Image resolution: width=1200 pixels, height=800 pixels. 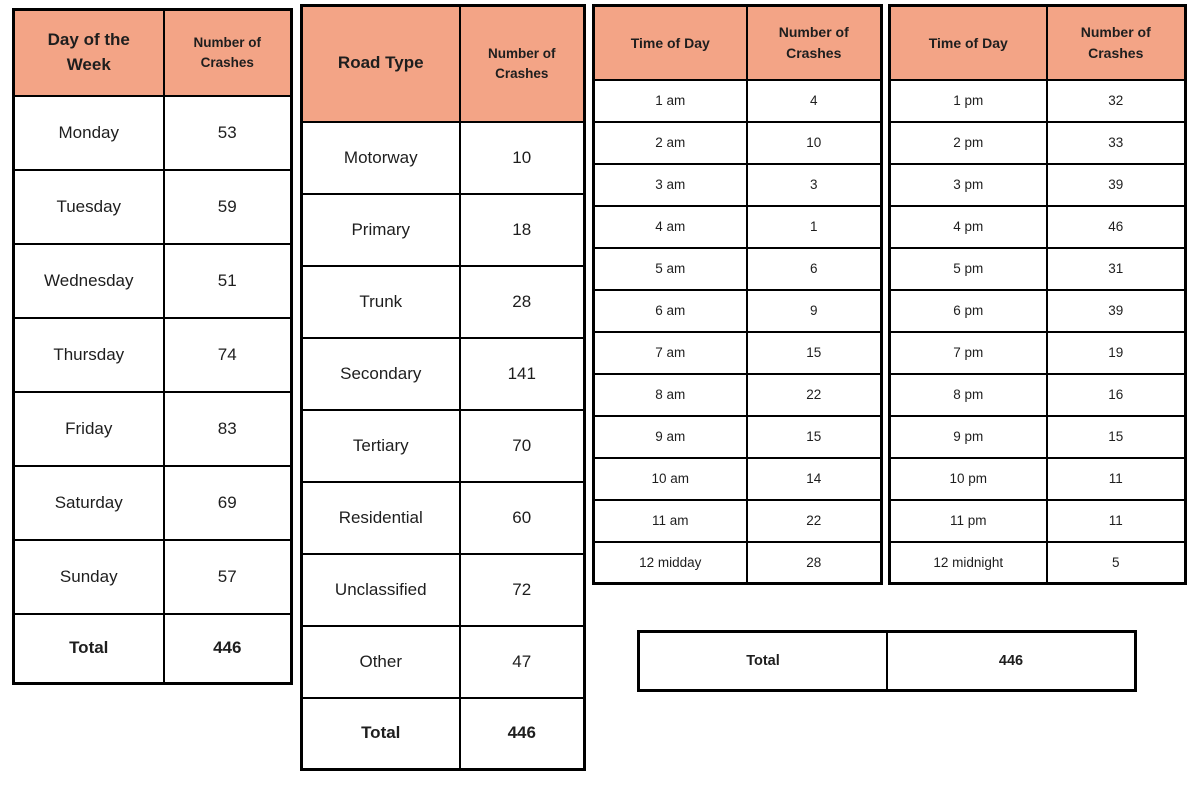 I want to click on count-cell: 32, so click(x=1116, y=100).